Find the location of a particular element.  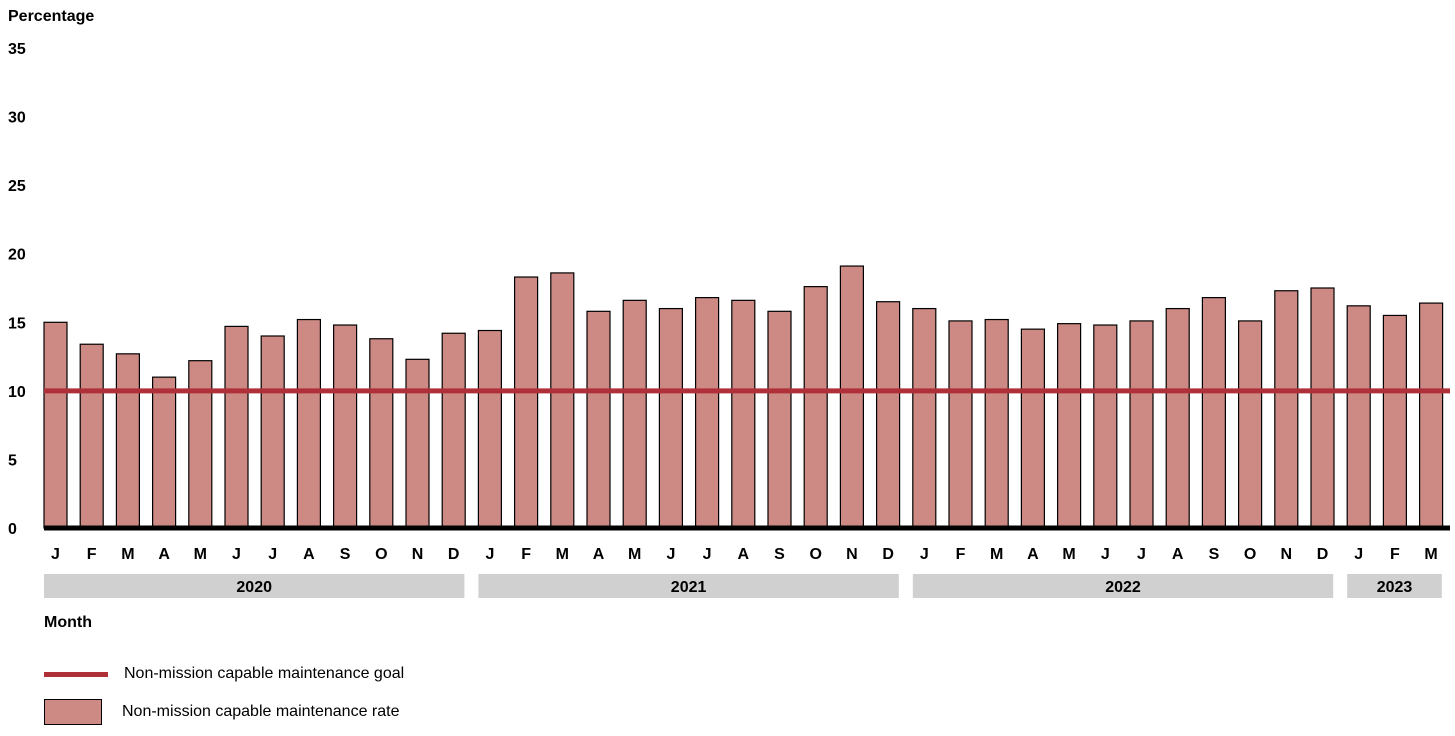

y-tick-label: 25 is located at coordinates (17, 186).